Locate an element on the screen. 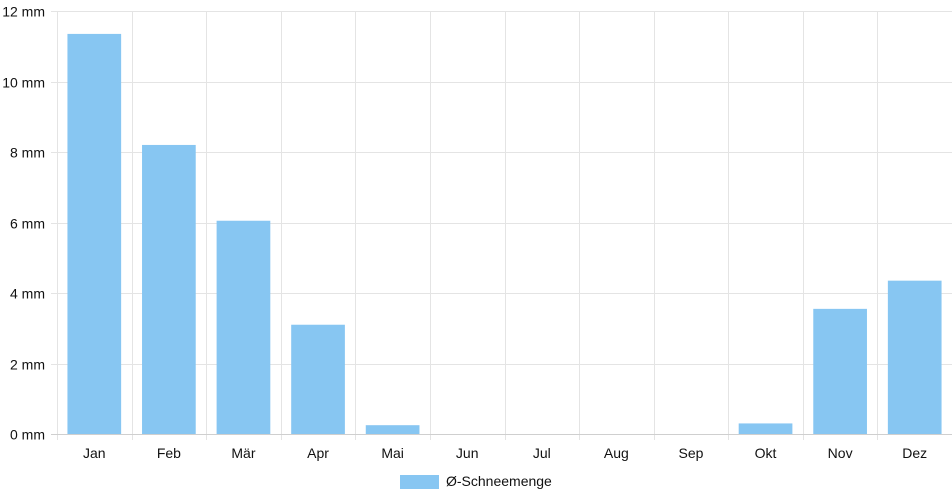 The image size is (952, 500). y-tick-label: 0 mm is located at coordinates (27, 435).